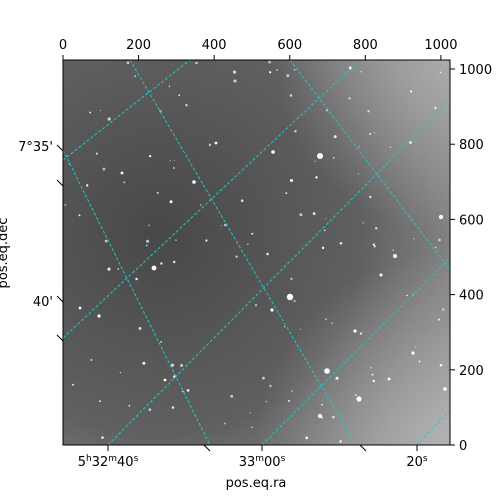 Image resolution: width=500 pixels, height=500 pixels. What do you see at coordinates (35, 147) in the screenshot?
I see `dec-tick-label-1: 7°35'` at bounding box center [35, 147].